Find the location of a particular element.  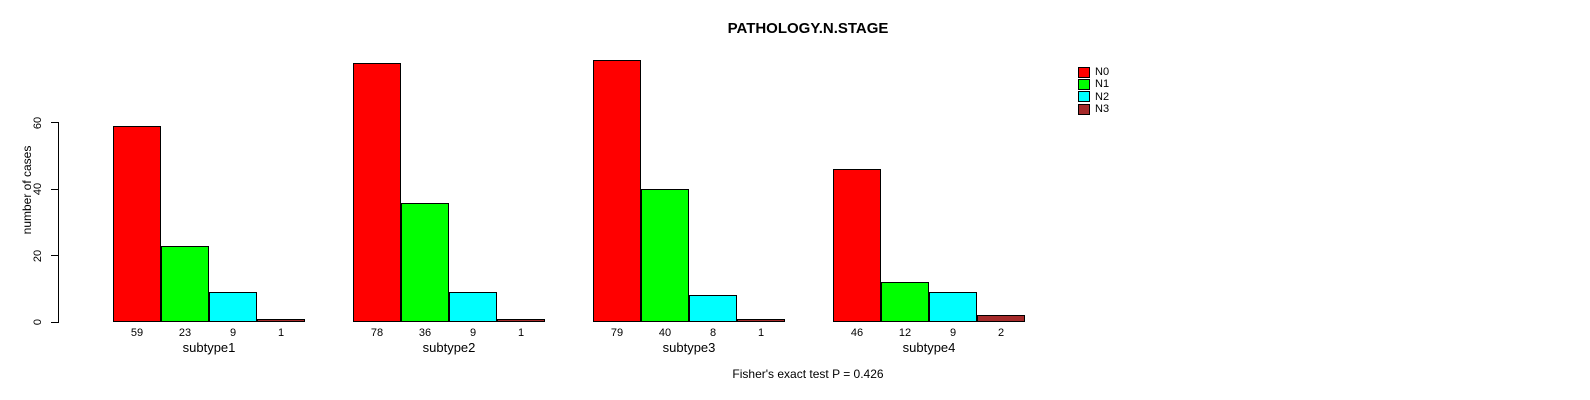

bar-value-label: 46 is located at coordinates (857, 333).